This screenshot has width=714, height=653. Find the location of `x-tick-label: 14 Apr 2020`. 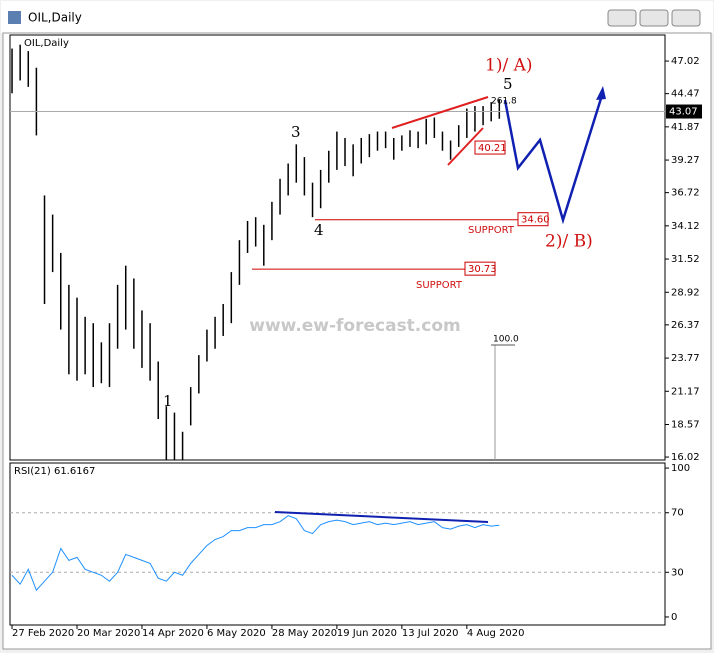

x-tick-label: 14 Apr 2020 is located at coordinates (173, 633).